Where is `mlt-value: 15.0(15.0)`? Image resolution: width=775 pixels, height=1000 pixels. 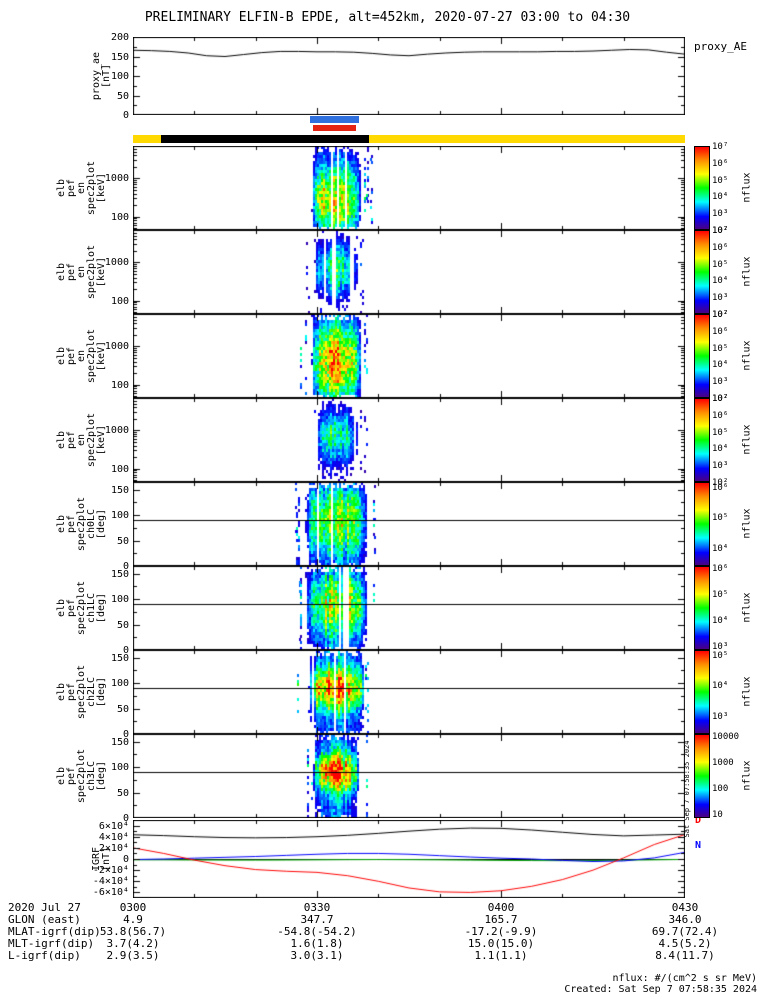 mlt-value: 15.0(15.0) is located at coordinates (501, 943).